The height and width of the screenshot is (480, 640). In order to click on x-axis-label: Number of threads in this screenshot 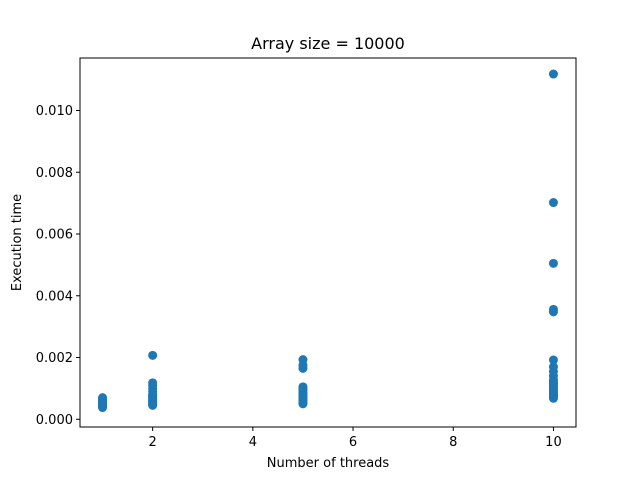, I will do `click(328, 463)`.